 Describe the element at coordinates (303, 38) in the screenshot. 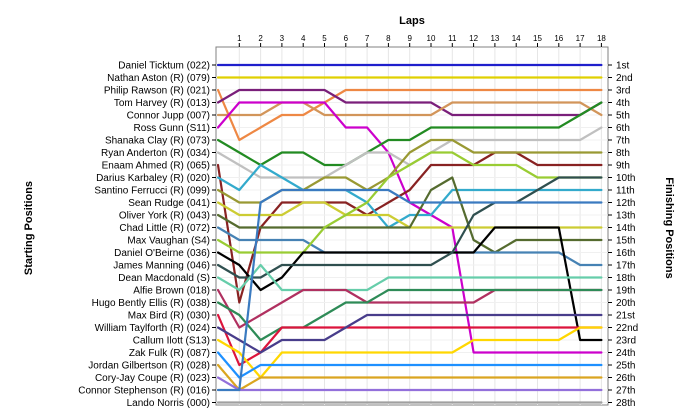

I see `lap-tick-label: 4` at that location.